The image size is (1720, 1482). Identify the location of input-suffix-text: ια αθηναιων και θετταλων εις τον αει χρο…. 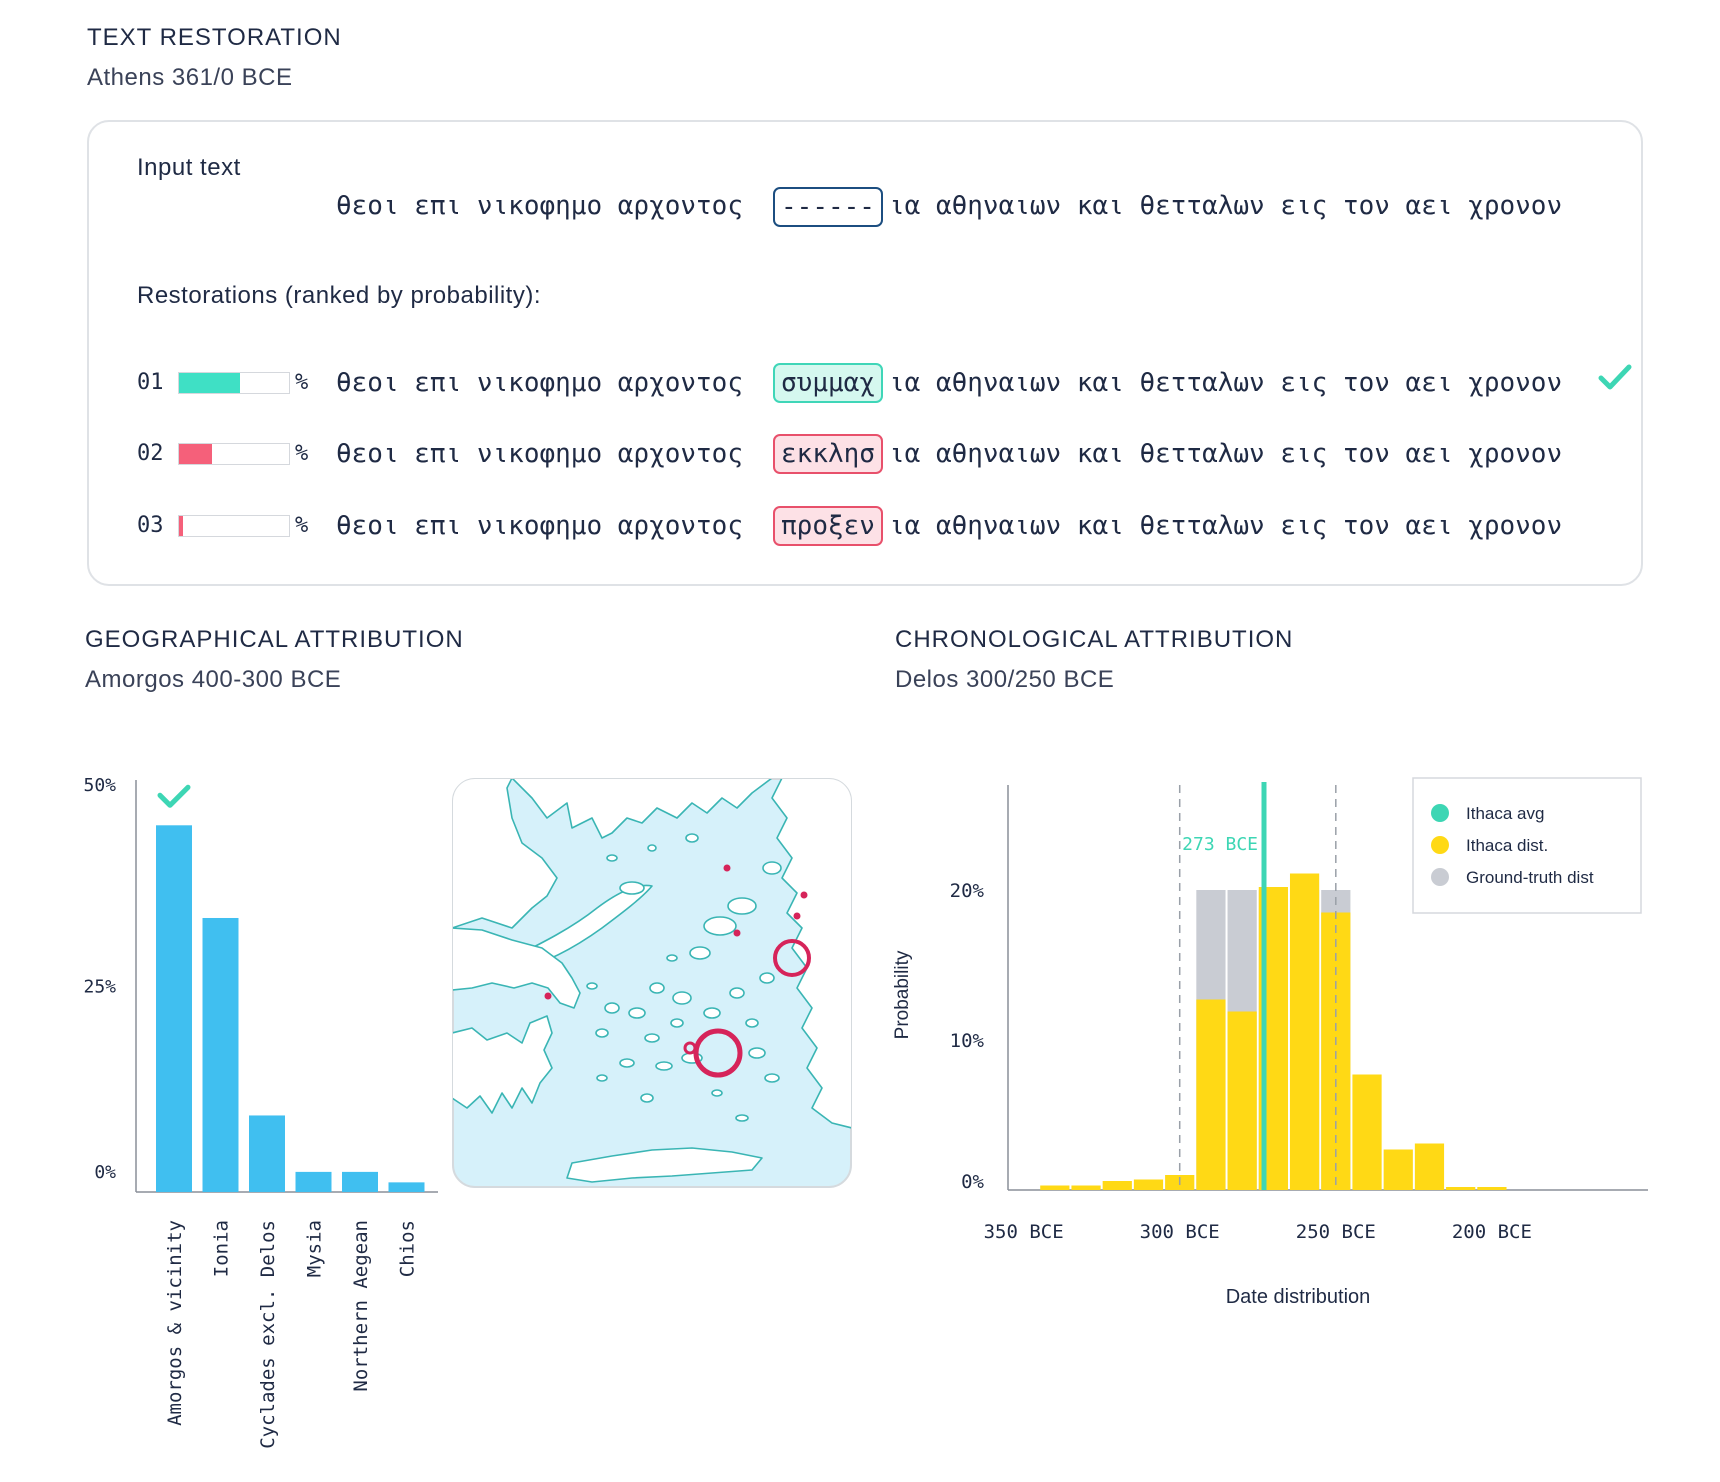
(1226, 206).